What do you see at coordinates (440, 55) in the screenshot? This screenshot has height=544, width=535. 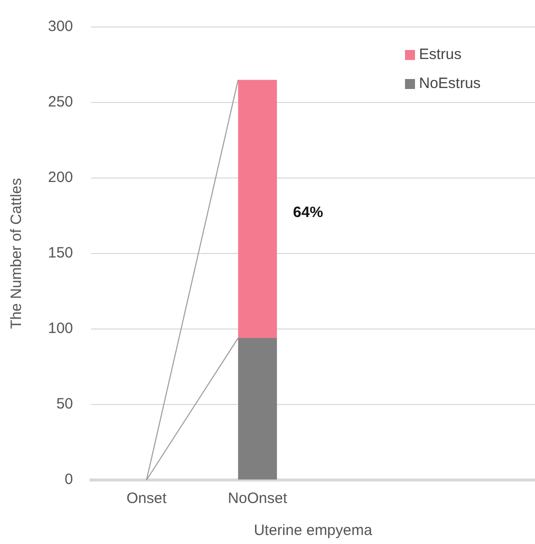 I see `legend-label: Estrus` at bounding box center [440, 55].